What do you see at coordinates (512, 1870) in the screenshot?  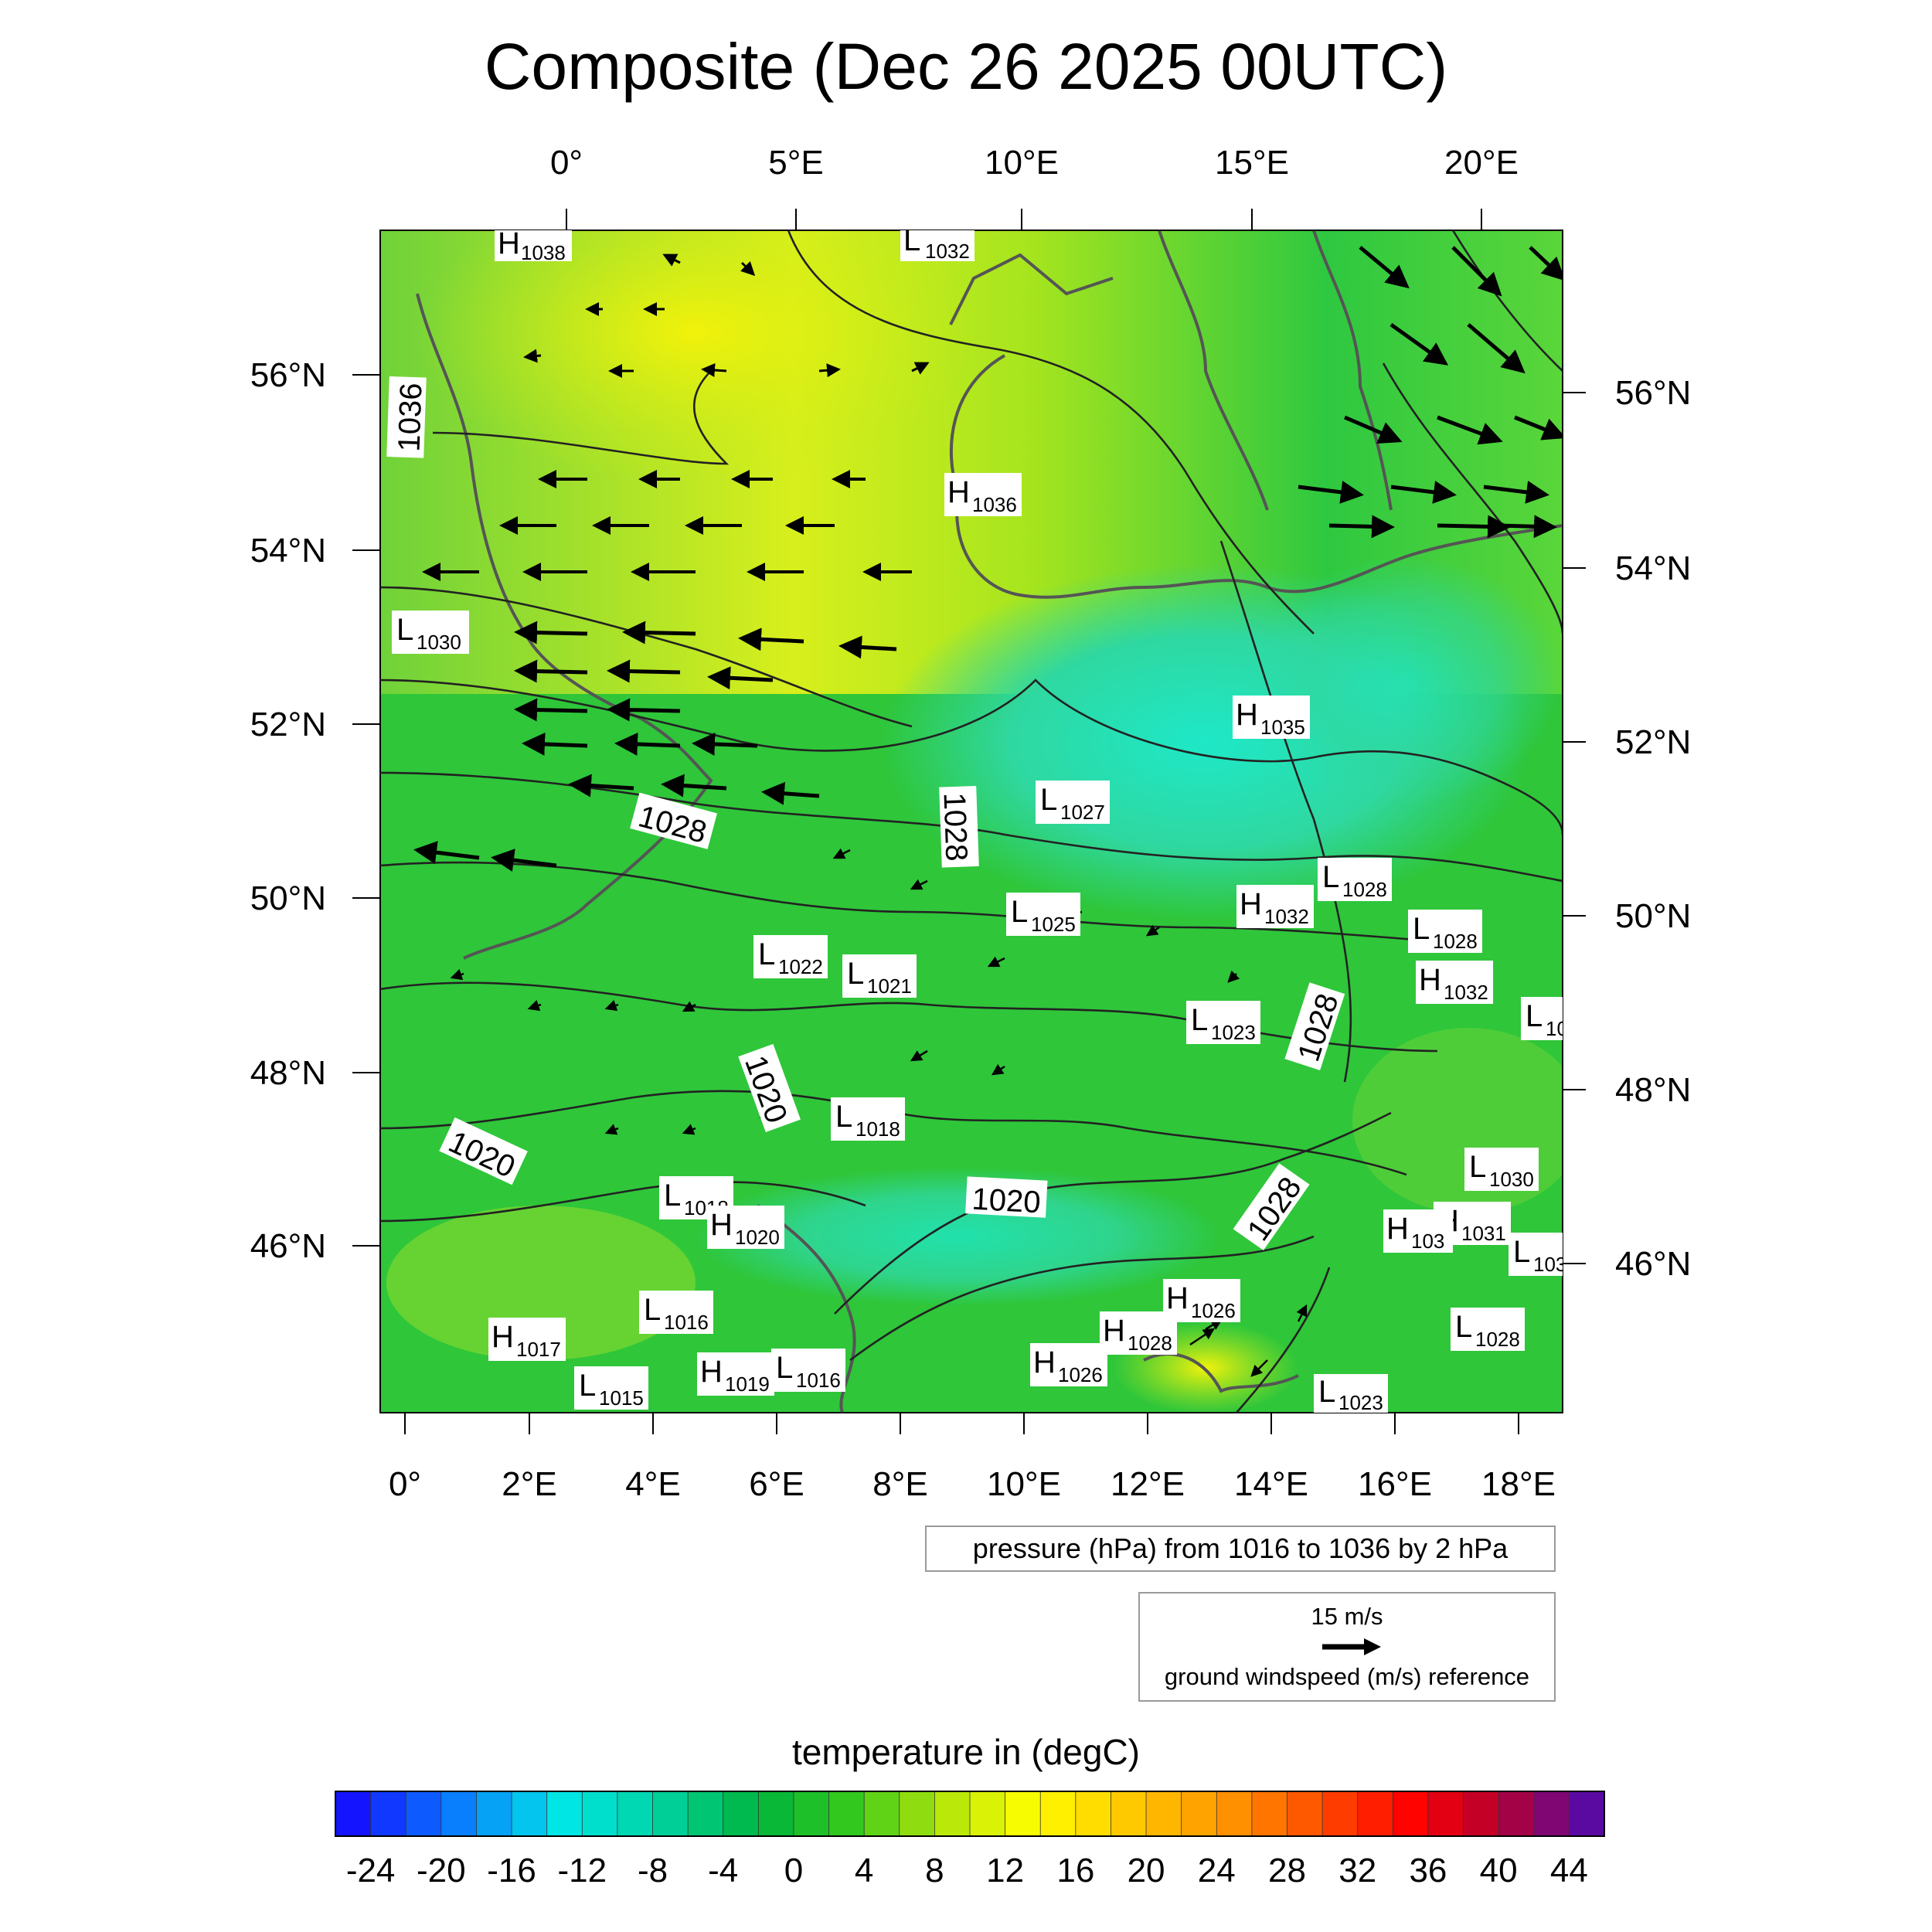 I see `colorbar-label: -16` at bounding box center [512, 1870].